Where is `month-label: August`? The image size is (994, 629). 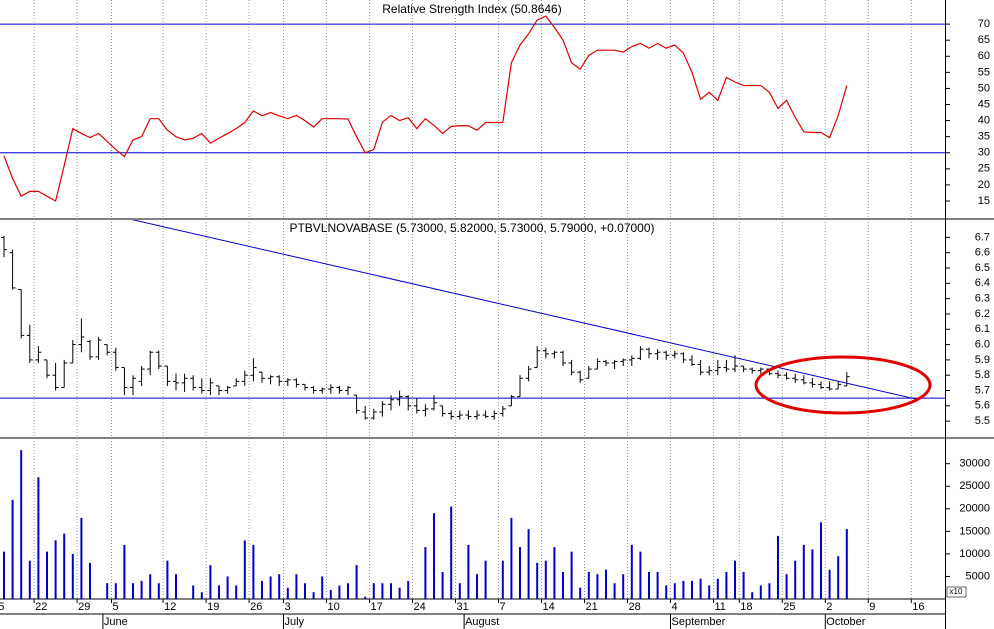 month-label: August is located at coordinates (482, 622).